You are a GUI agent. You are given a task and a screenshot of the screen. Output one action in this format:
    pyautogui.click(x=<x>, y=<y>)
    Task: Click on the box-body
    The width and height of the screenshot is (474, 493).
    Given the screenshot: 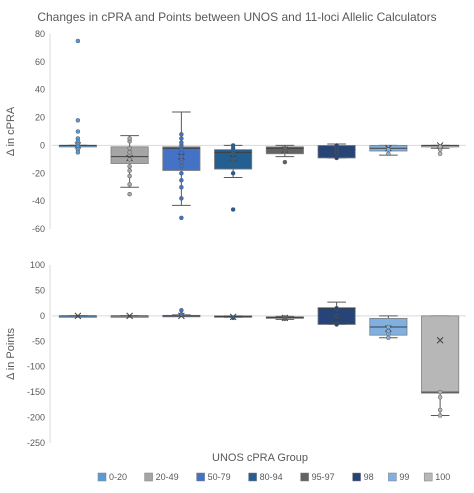 What is the action you would take?
    pyautogui.click(x=440, y=354)
    